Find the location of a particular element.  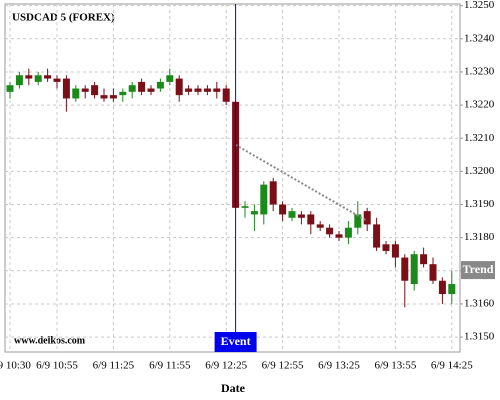

watermark: www.delkos.com is located at coordinates (50, 340).